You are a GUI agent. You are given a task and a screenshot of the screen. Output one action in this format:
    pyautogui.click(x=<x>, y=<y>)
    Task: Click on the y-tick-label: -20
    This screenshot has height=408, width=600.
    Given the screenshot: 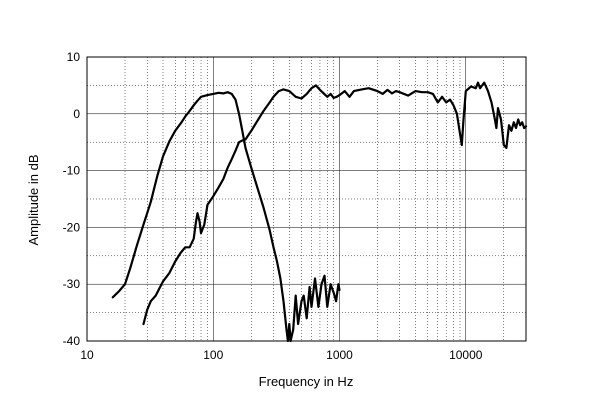 What is the action you would take?
    pyautogui.click(x=72, y=227)
    